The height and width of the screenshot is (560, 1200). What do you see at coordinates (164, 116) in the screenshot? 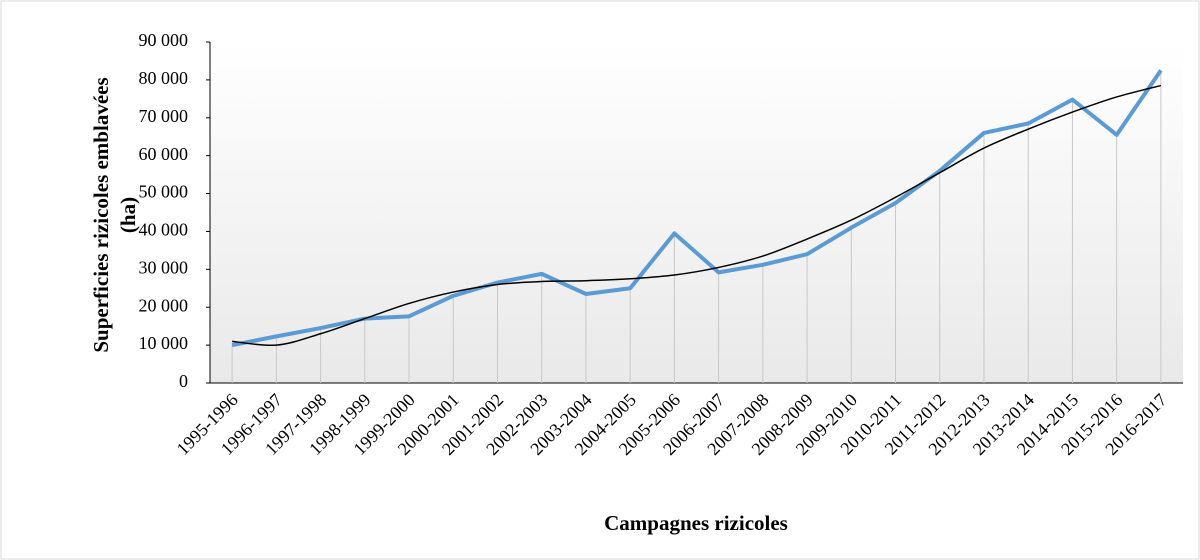
I see `y-tick-label: 70 000` at bounding box center [164, 116].